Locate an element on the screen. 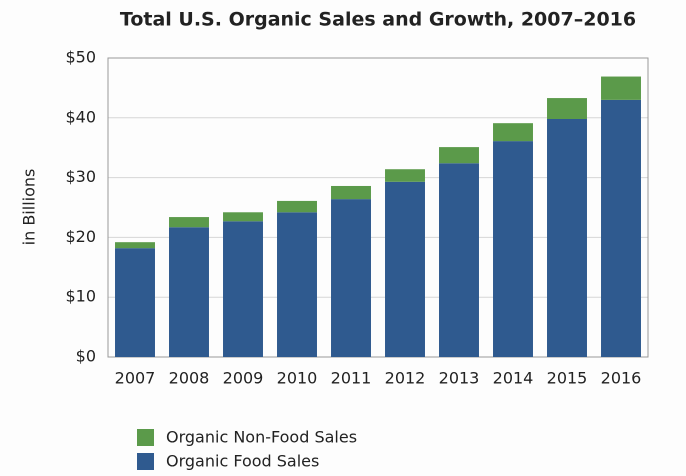  y-tick-label: $30 is located at coordinates (80, 176).